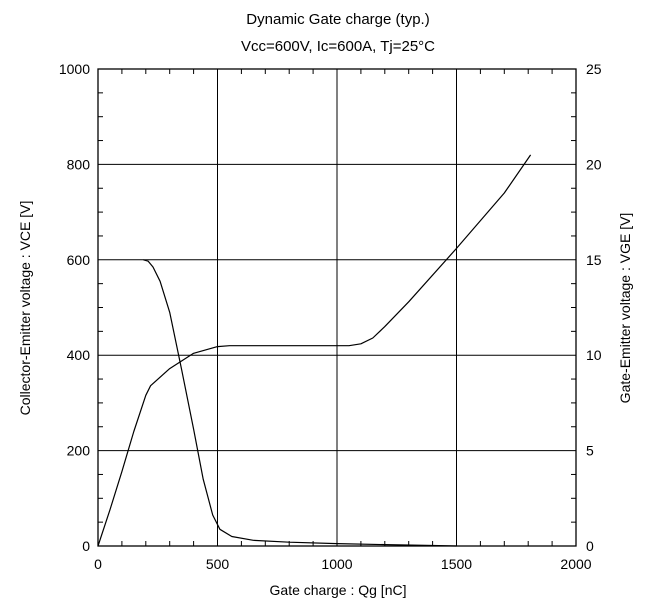 This screenshot has height=602, width=648. I want to click on y2-tick-label: 25, so click(594, 69).